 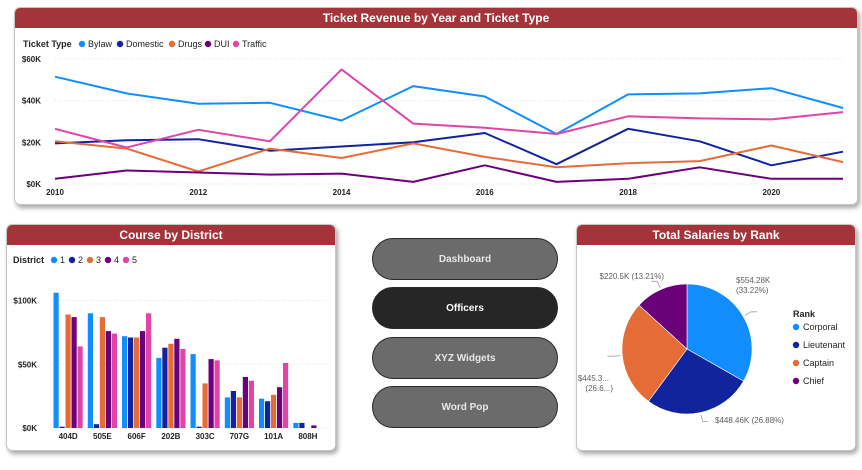 I want to click on legend-label-domestic: Domestic, so click(x=145, y=44).